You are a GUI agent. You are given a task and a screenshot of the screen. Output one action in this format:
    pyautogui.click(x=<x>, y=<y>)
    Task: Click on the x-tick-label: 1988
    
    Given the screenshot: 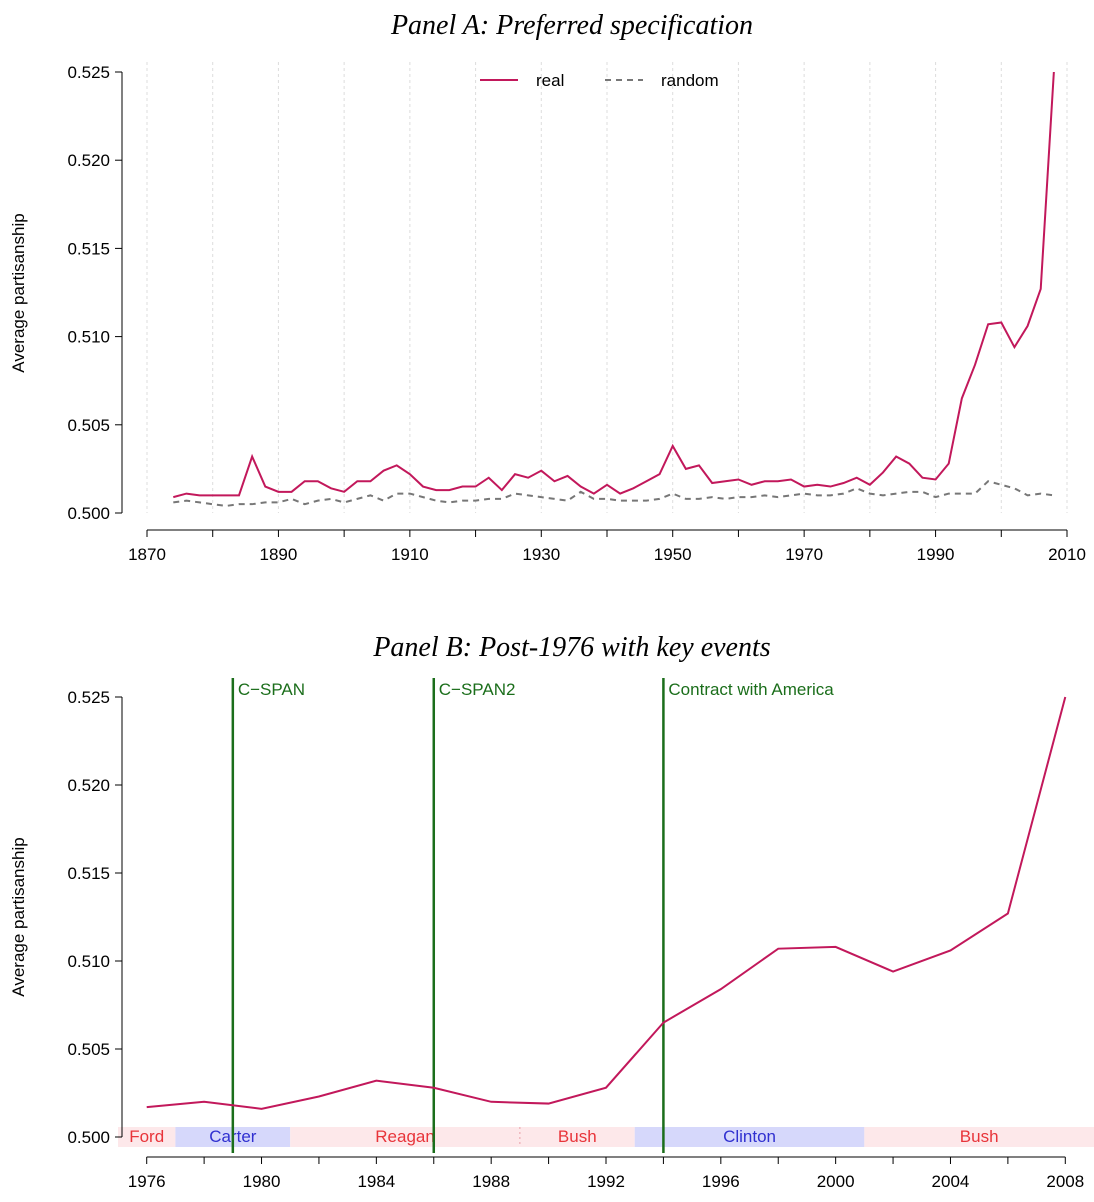 What is the action you would take?
    pyautogui.click(x=491, y=1181)
    